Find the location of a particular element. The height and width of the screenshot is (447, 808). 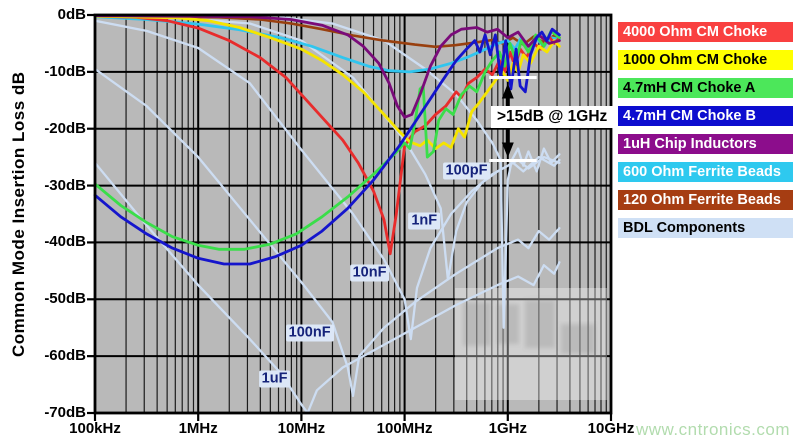

measure-arrowhead-down is located at coordinates (507, 150).